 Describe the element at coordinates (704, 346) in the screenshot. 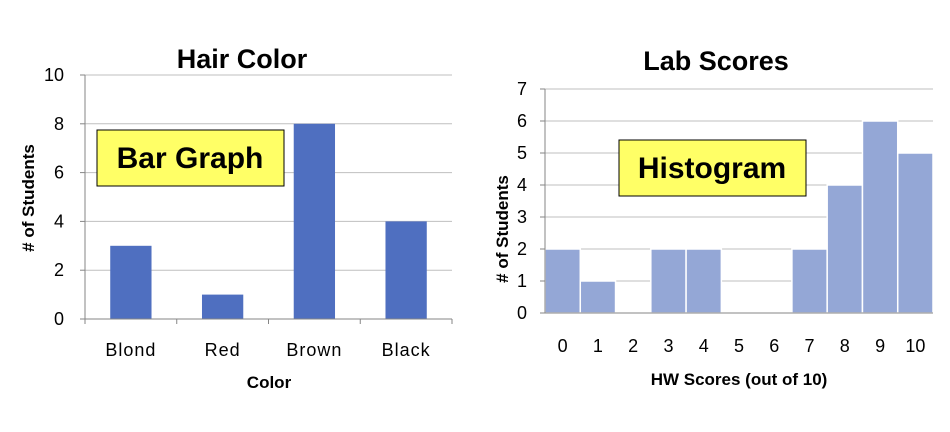

I see `x-tick-label: 4` at that location.